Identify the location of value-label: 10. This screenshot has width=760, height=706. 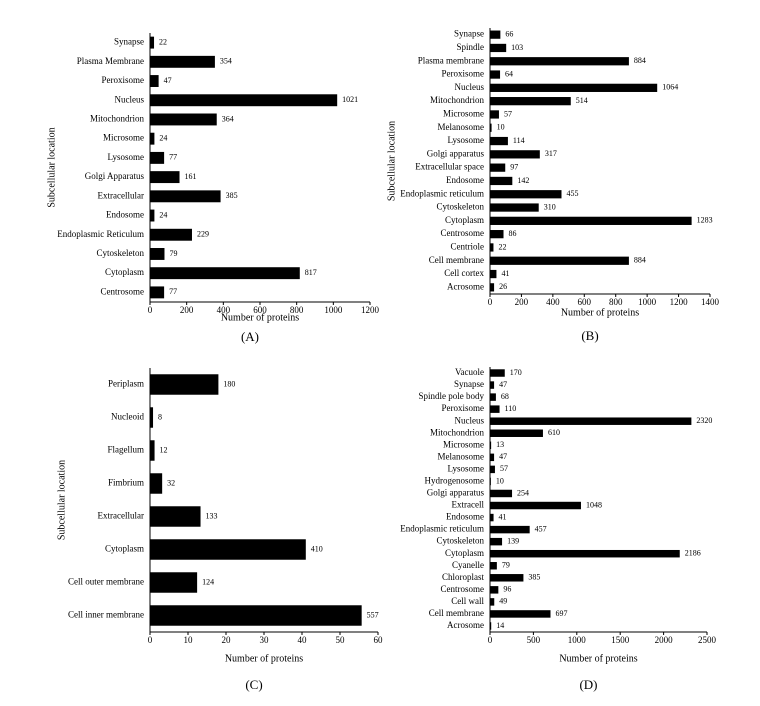
(501, 127).